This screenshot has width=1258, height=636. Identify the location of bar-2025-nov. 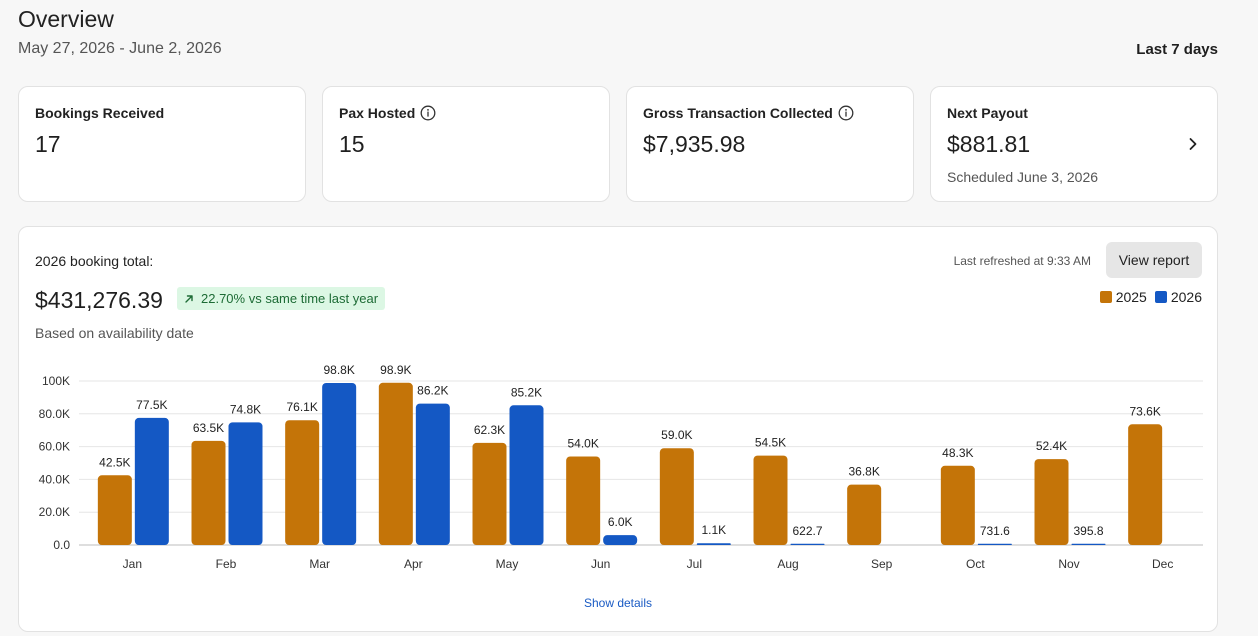
(1051, 502).